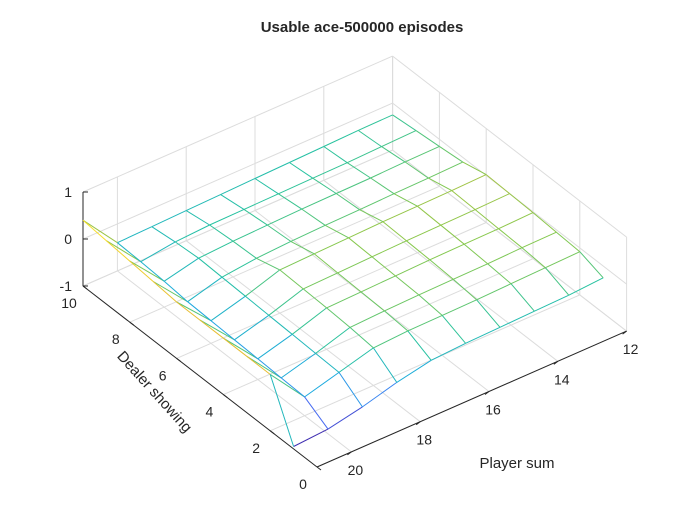 Image resolution: width=700 pixels, height=531 pixels. What do you see at coordinates (68, 192) in the screenshot?
I see `z-tick-label: 1` at bounding box center [68, 192].